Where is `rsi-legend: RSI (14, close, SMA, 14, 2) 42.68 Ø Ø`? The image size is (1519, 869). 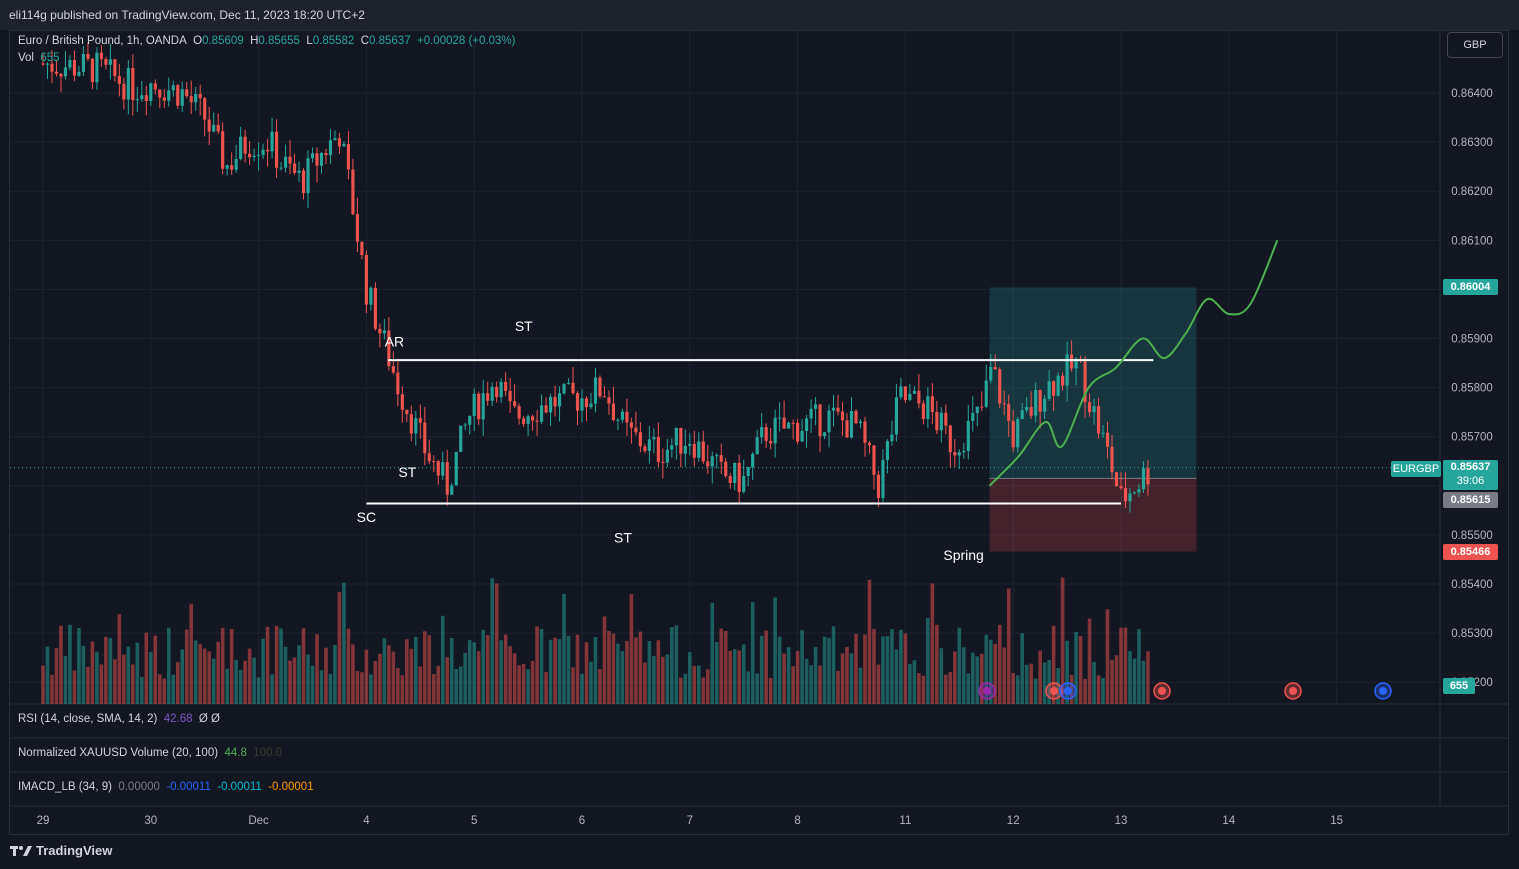
rsi-legend: RSI (14, close, SMA, 14, 2) 42.68 Ø Ø is located at coordinates (119, 719).